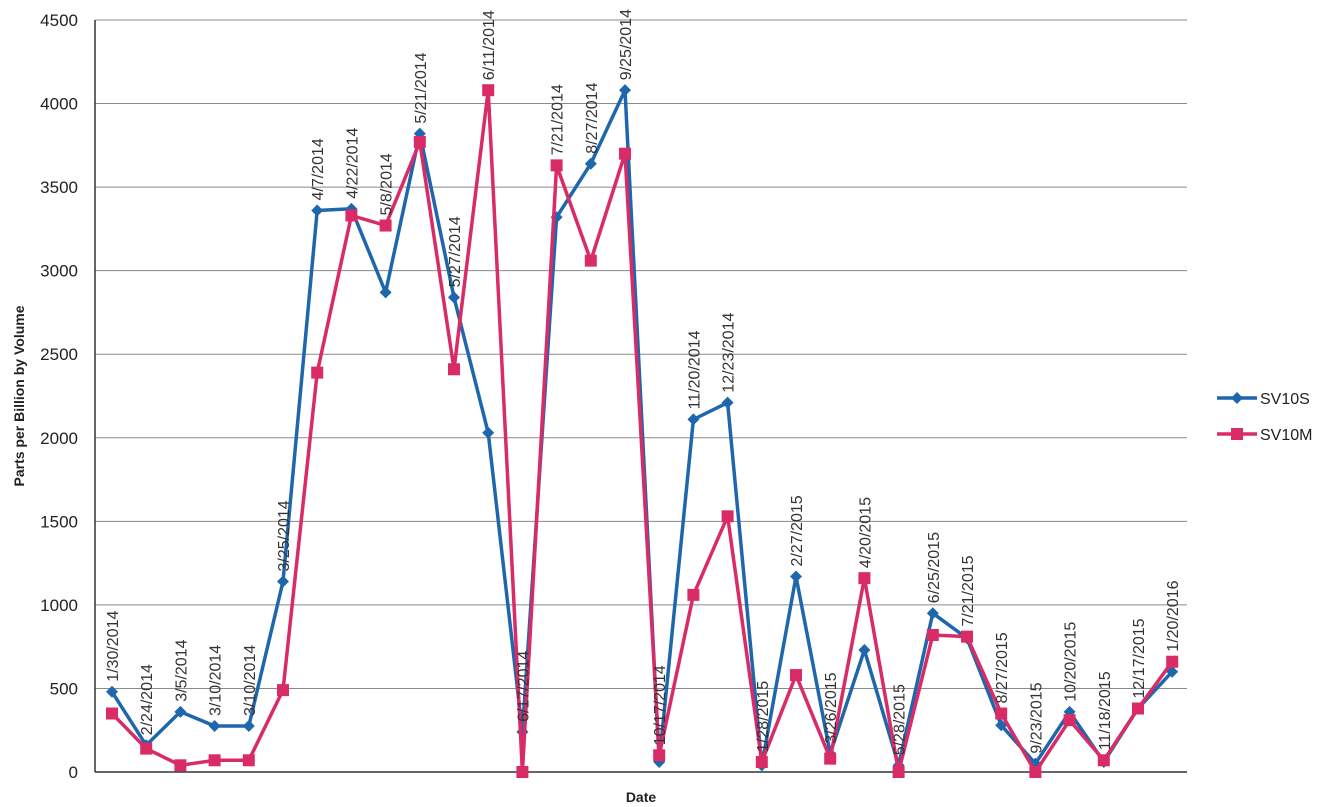  What do you see at coordinates (73, 772) in the screenshot?
I see `y-tick-label: 0` at bounding box center [73, 772].